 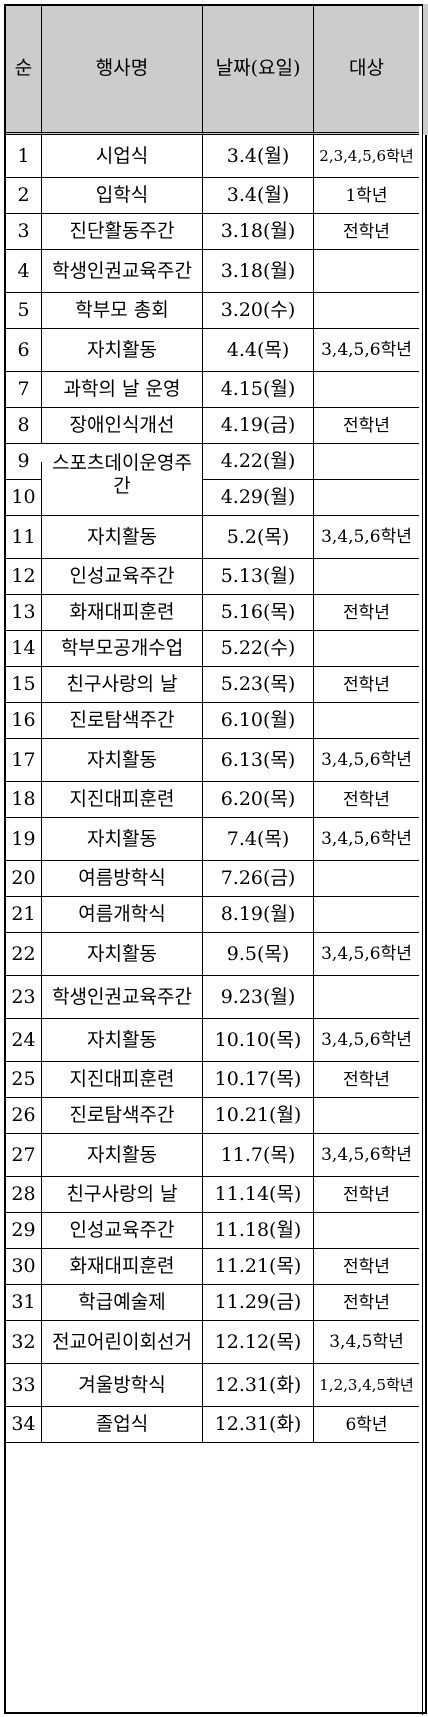 What do you see at coordinates (257, 954) in the screenshot?
I see `row-date: 9.5(목)` at bounding box center [257, 954].